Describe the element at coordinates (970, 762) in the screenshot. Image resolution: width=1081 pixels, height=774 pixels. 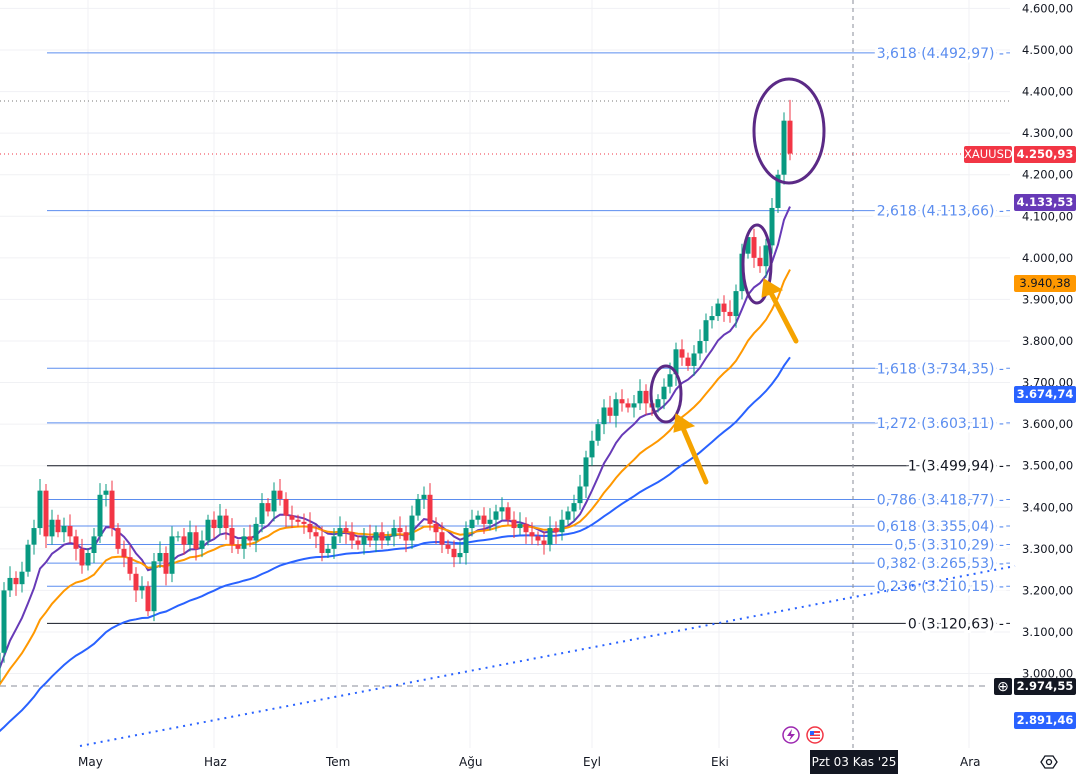
I see `time-label-ara: Ara` at that location.